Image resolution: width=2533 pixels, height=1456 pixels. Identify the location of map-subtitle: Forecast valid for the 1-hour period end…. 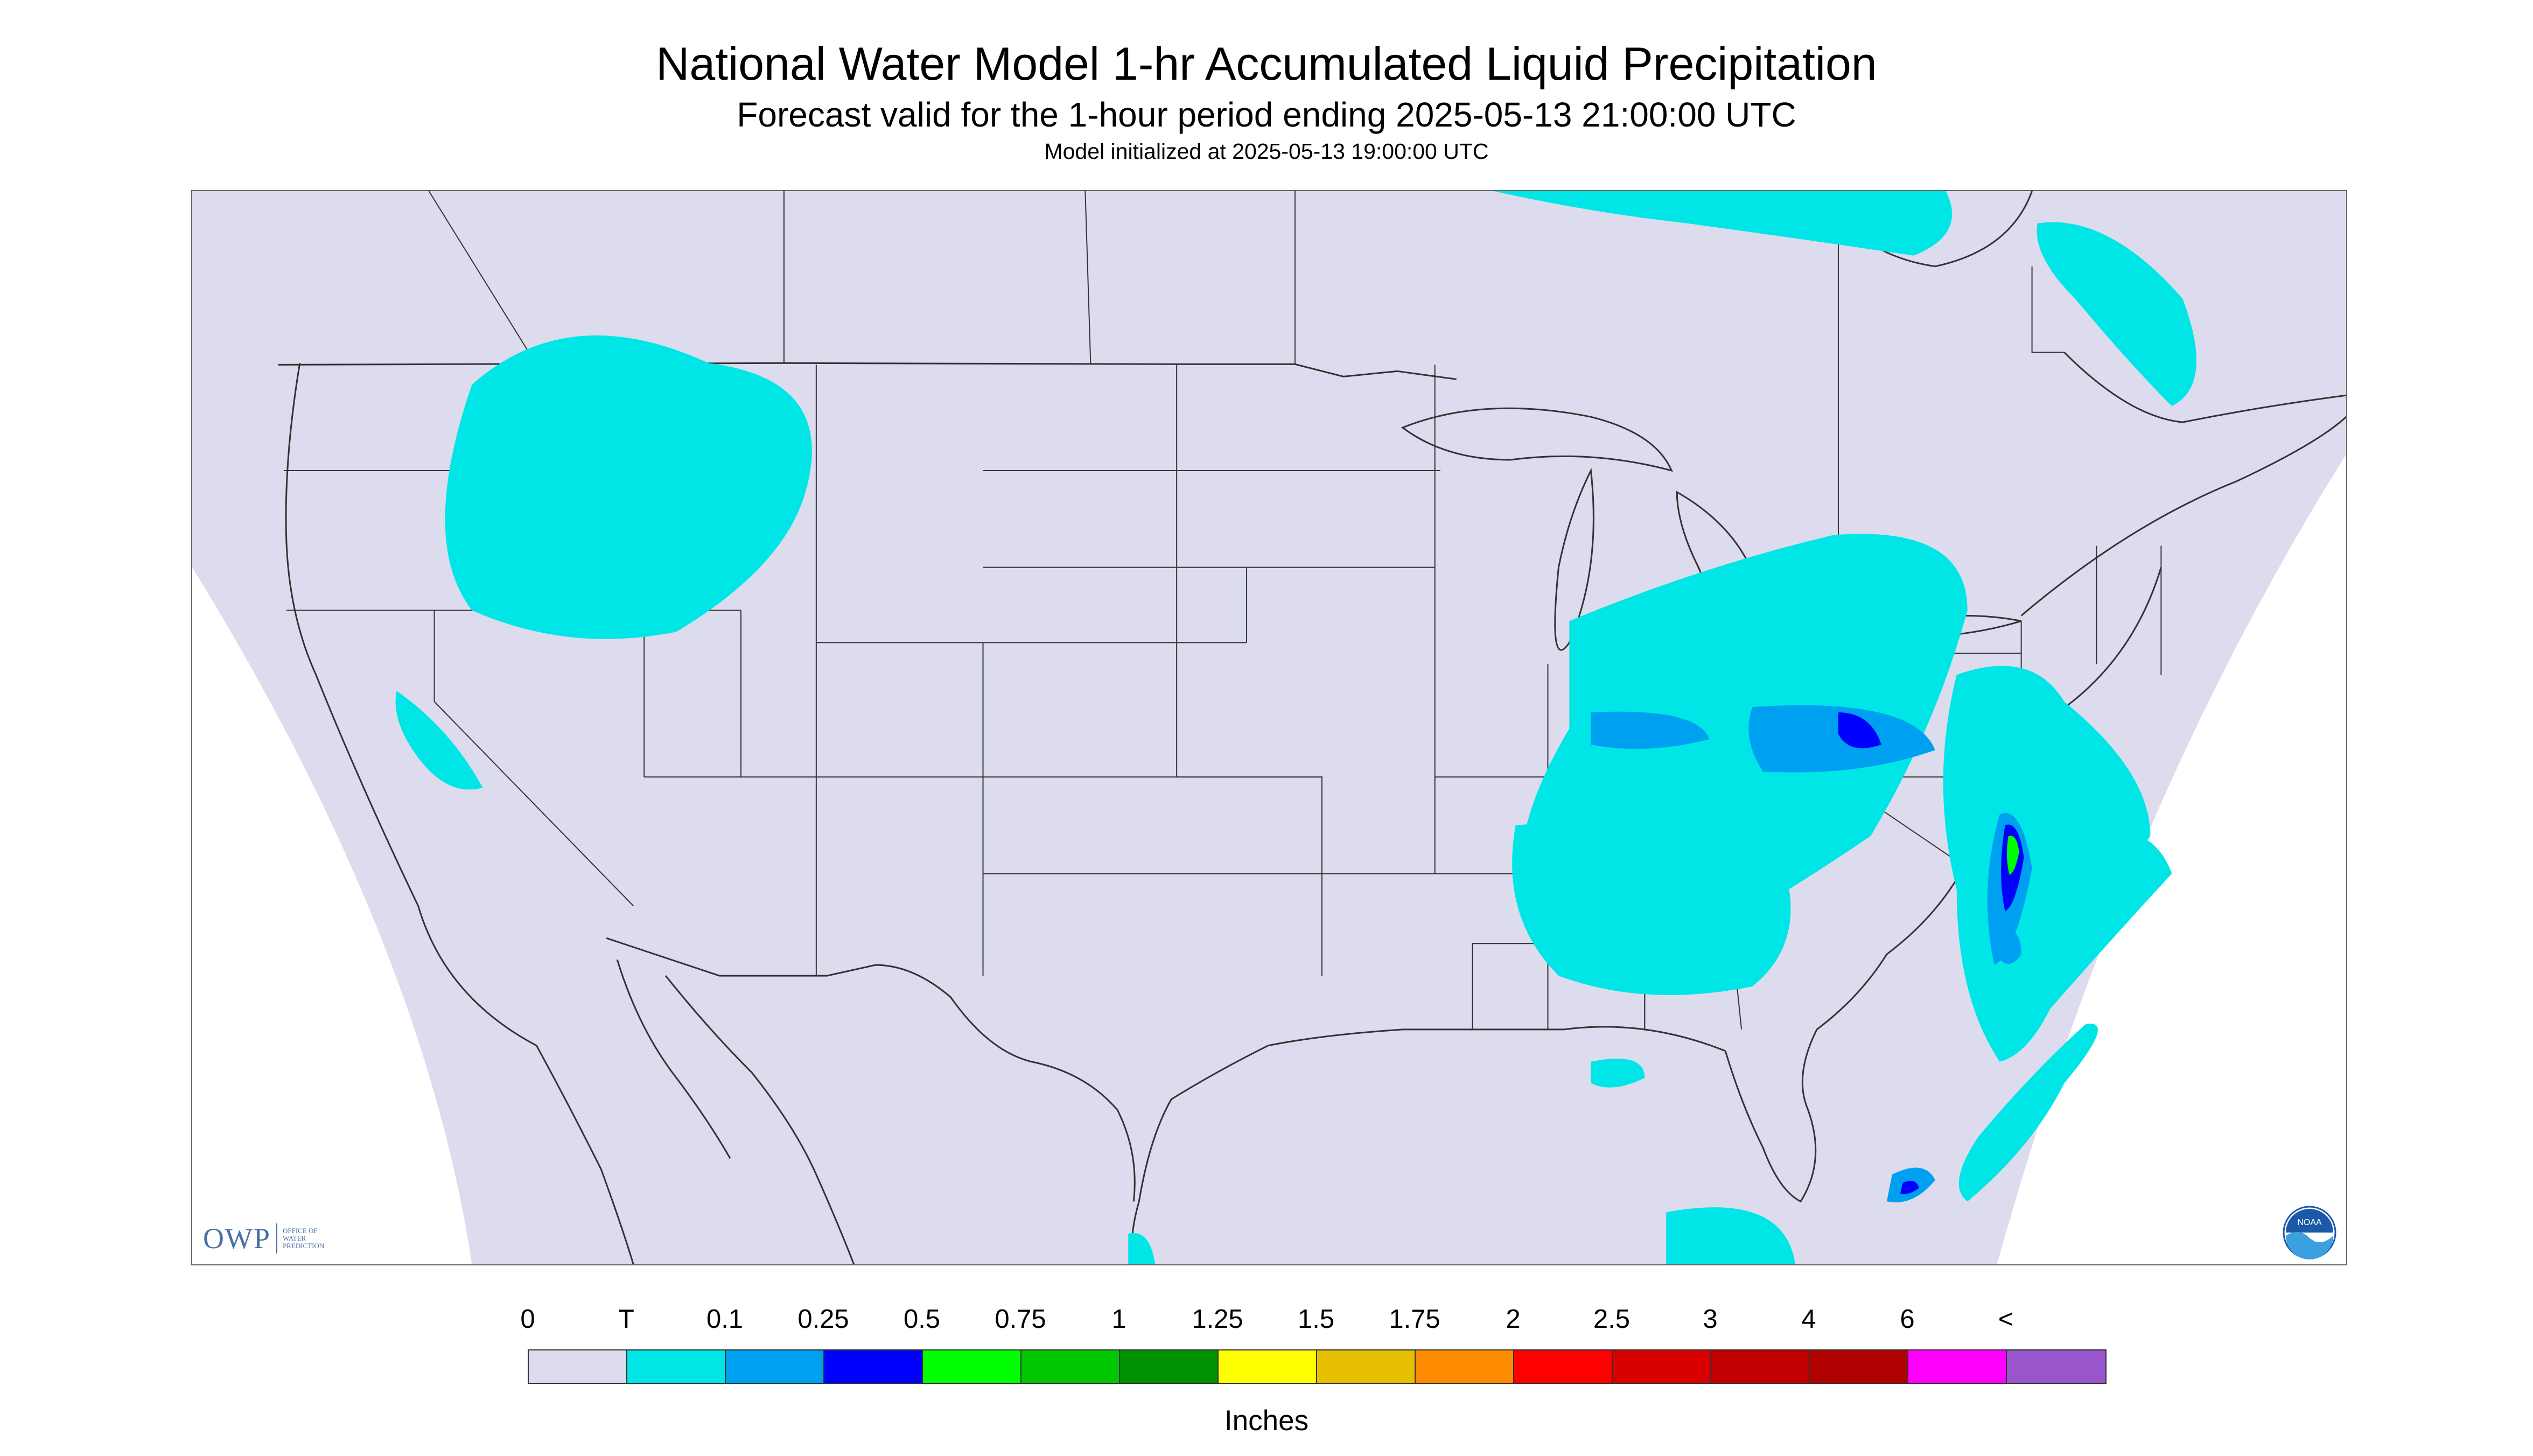
(1266, 114).